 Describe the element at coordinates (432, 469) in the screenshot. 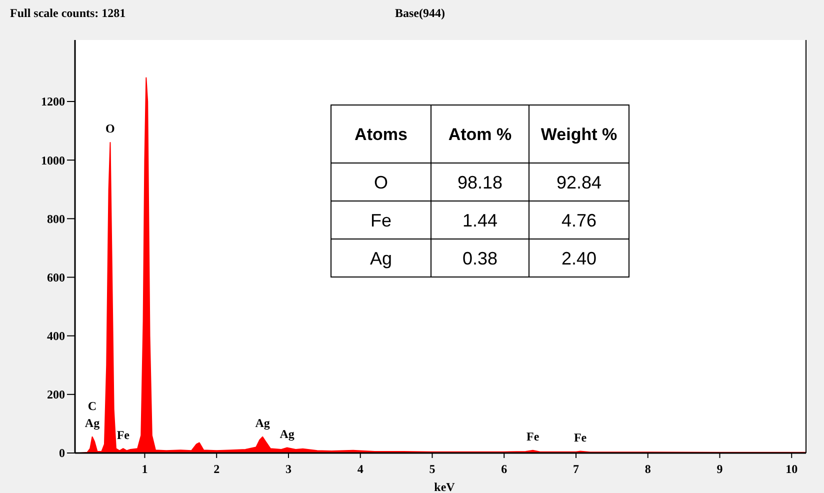

I see `x-tick-label: 5` at that location.